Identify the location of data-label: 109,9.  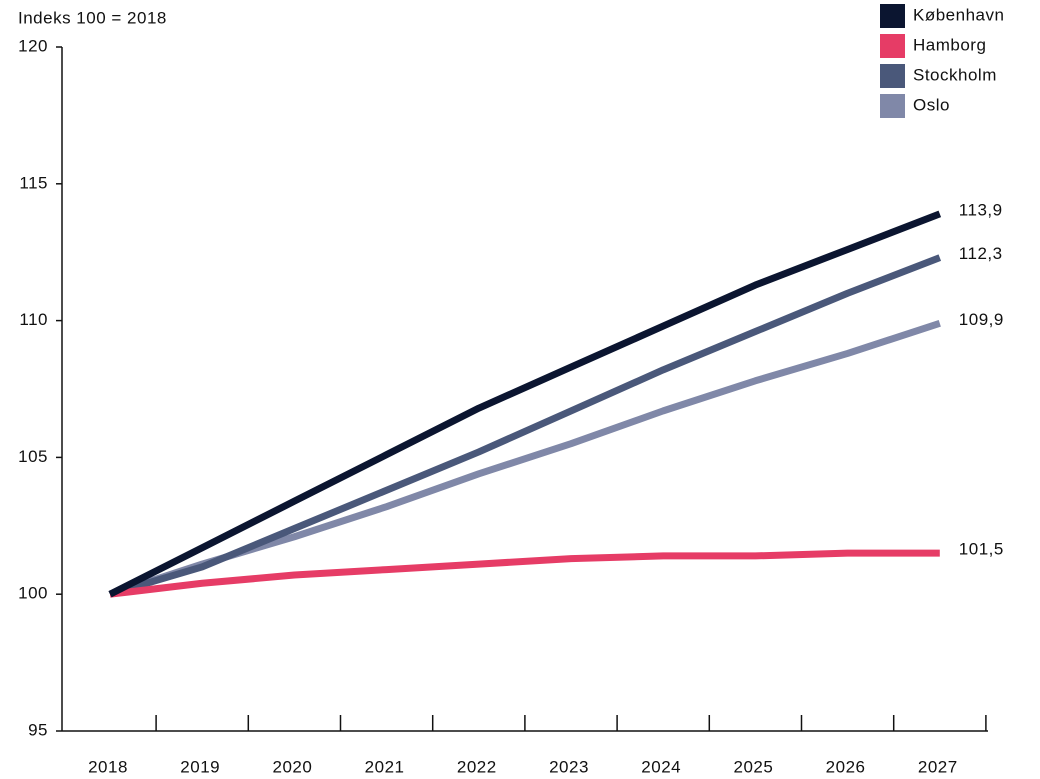
(981, 319).